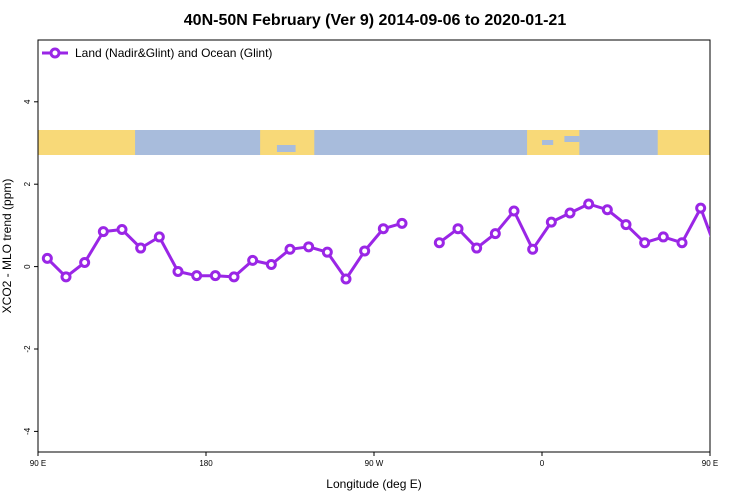 This screenshot has height=500, width=750. I want to click on y-tick-label: -4, so click(27, 431).